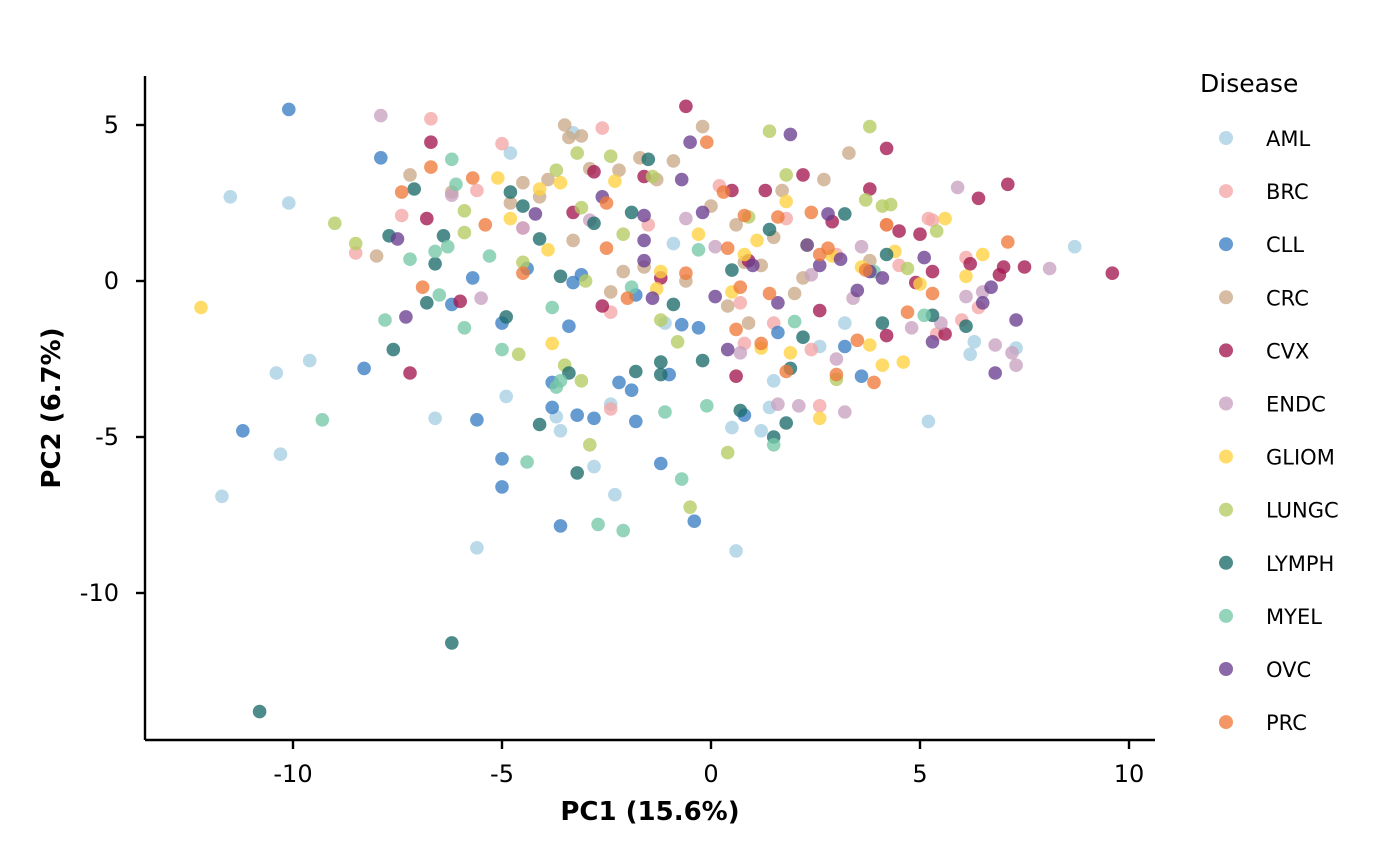 The width and height of the screenshot is (1400, 865). What do you see at coordinates (1296, 405) in the screenshot?
I see `legend-label-endc: ENDC` at bounding box center [1296, 405].